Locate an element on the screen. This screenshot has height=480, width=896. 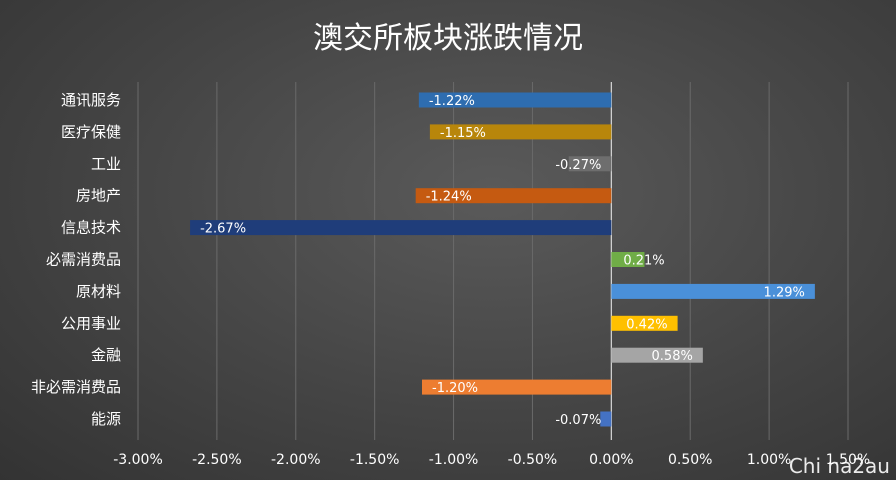
data-label: -0.07% is located at coordinates (578, 420).